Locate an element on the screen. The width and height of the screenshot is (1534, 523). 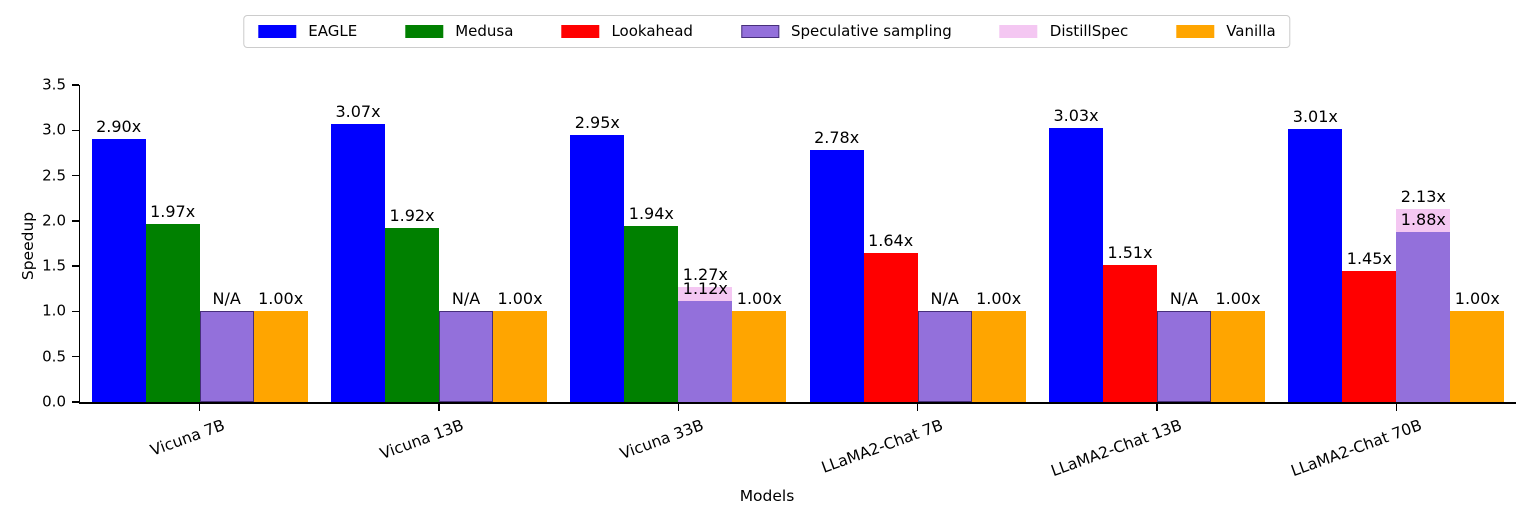
bar-llama2-chat-7b-lookahead is located at coordinates (890, 327).